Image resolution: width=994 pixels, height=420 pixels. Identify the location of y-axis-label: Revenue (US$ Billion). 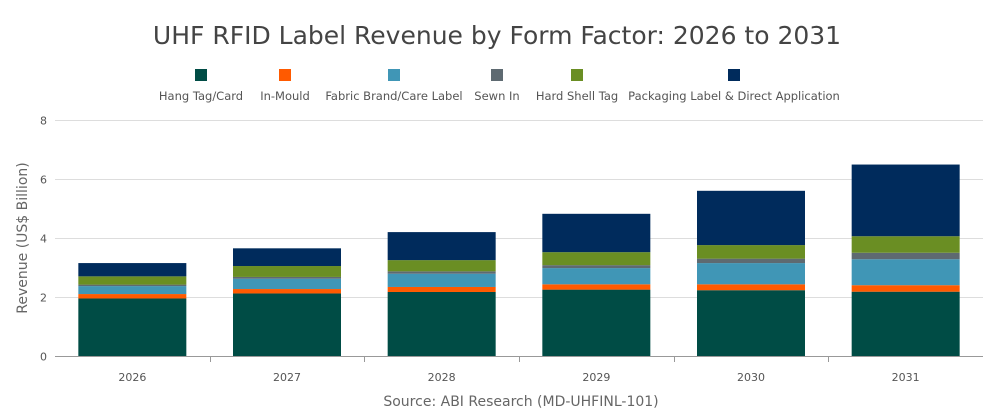
(23, 237).